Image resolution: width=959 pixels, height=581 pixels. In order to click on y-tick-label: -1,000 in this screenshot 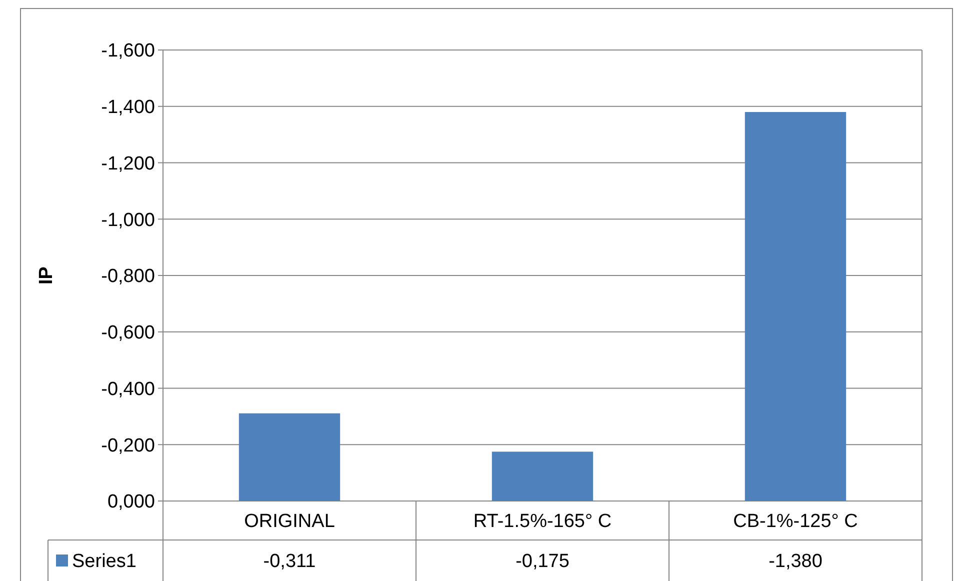, I will do `click(128, 220)`.